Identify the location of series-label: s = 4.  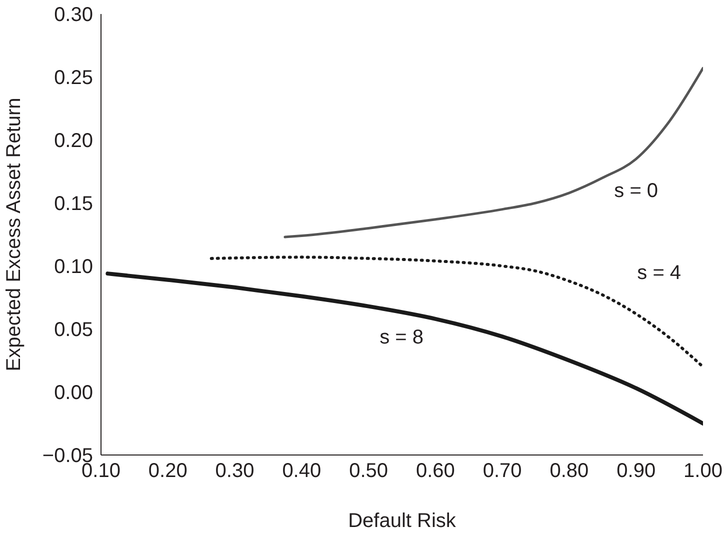
(659, 273).